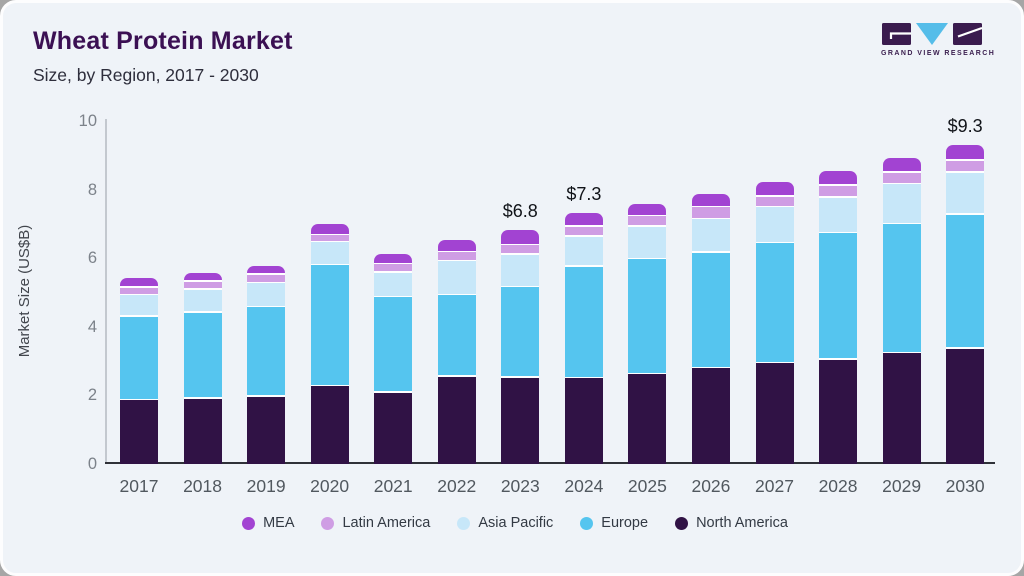 This screenshot has height=576, width=1024. I want to click on segment-asia-pacific-2030, so click(965, 193).